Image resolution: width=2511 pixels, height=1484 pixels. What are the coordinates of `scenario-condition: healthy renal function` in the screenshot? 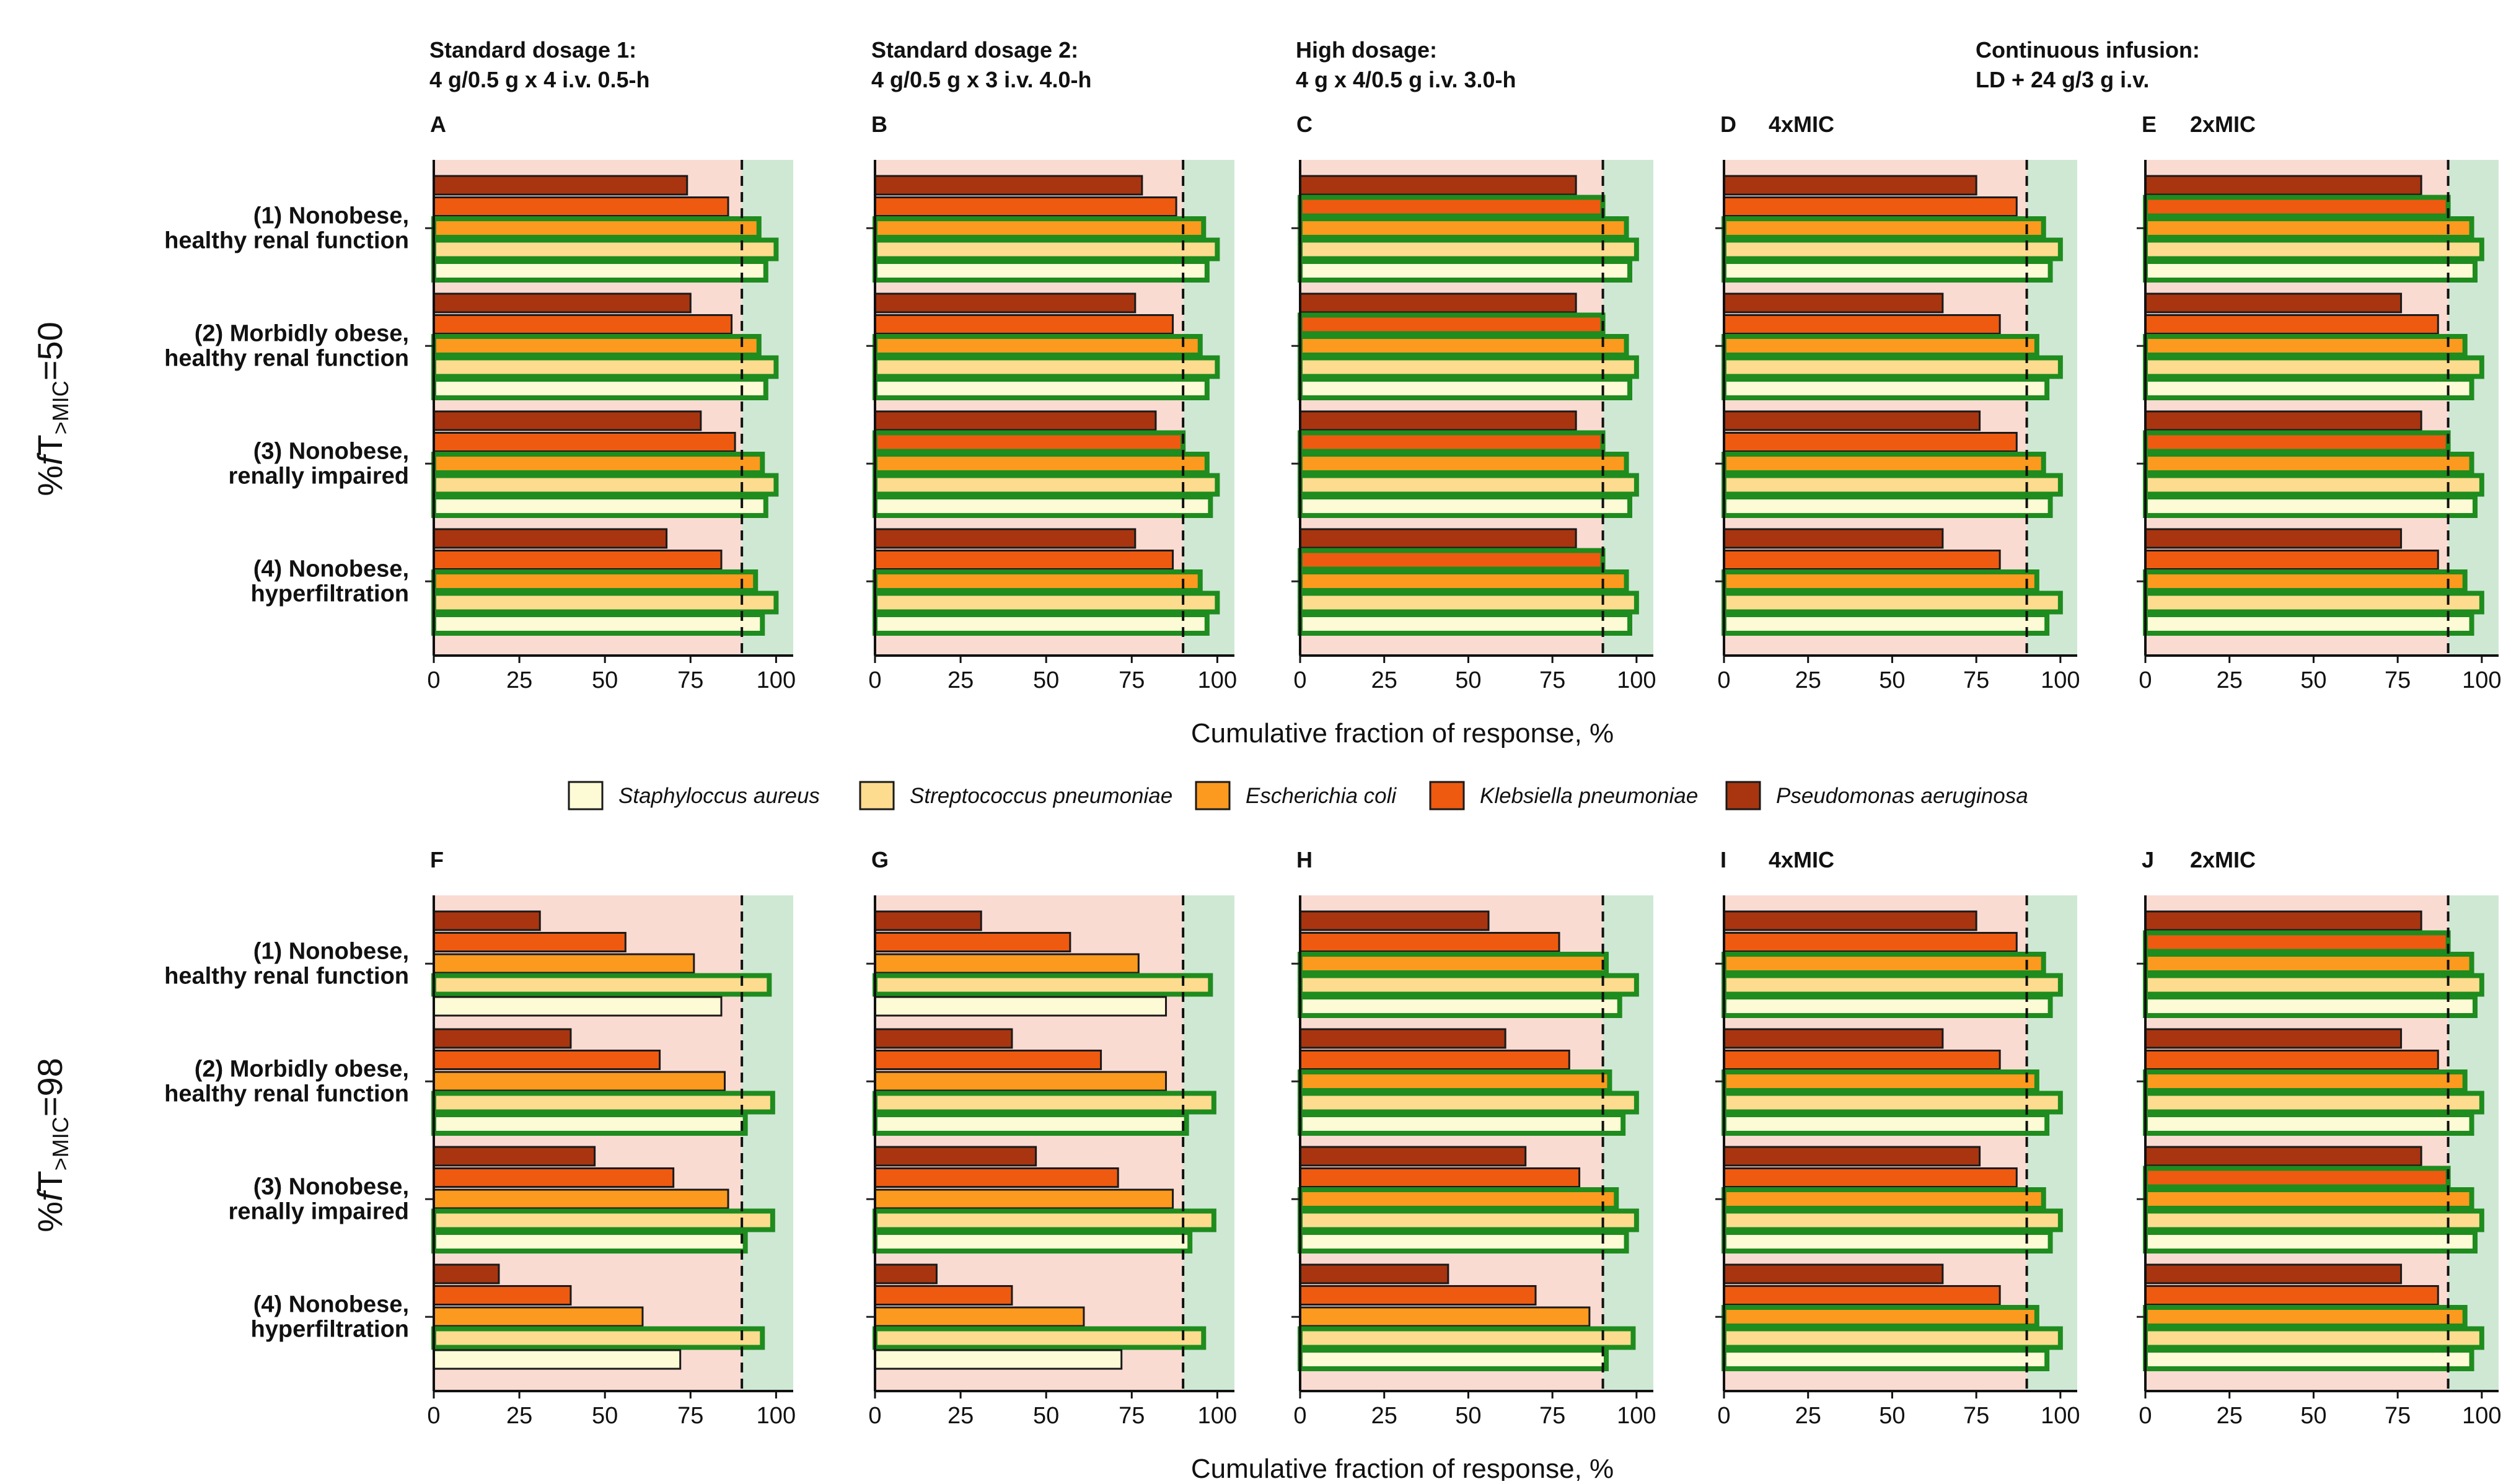 It's located at (286, 976).